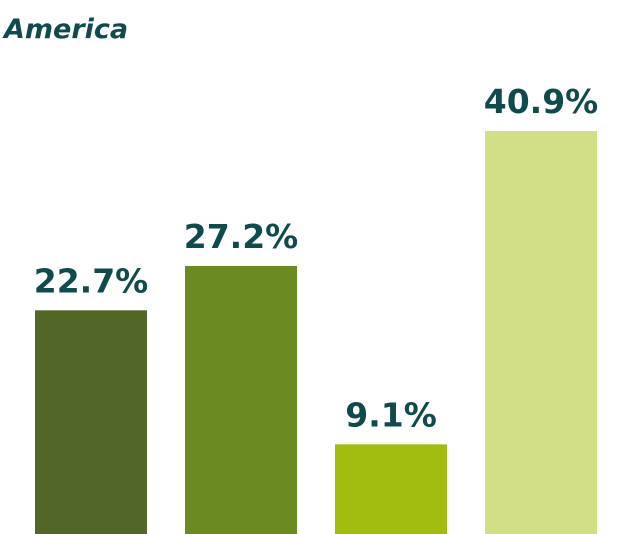 The width and height of the screenshot is (626, 534). I want to click on value-label: 9.1%, so click(391, 414).